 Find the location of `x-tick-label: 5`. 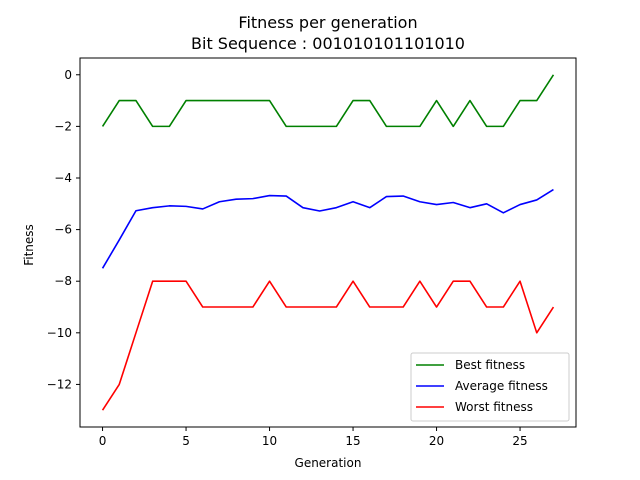

x-tick-label: 5 is located at coordinates (186, 441).